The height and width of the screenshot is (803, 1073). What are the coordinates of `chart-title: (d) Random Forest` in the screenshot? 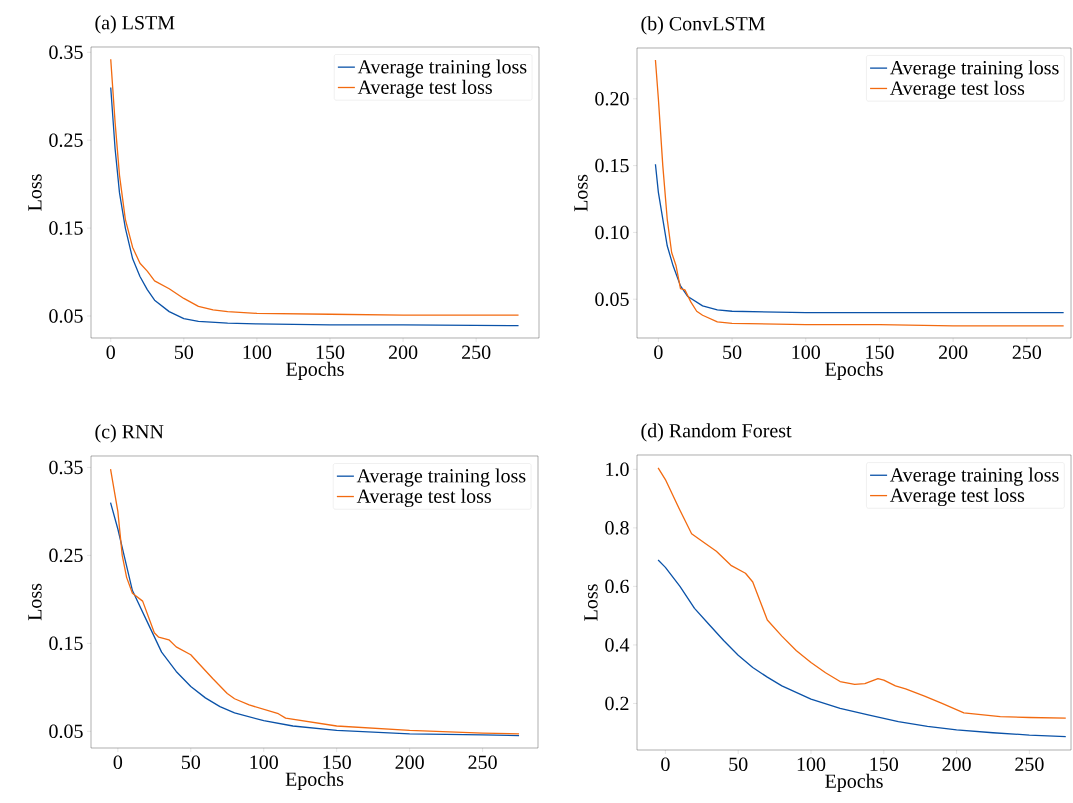 It's located at (716, 432).